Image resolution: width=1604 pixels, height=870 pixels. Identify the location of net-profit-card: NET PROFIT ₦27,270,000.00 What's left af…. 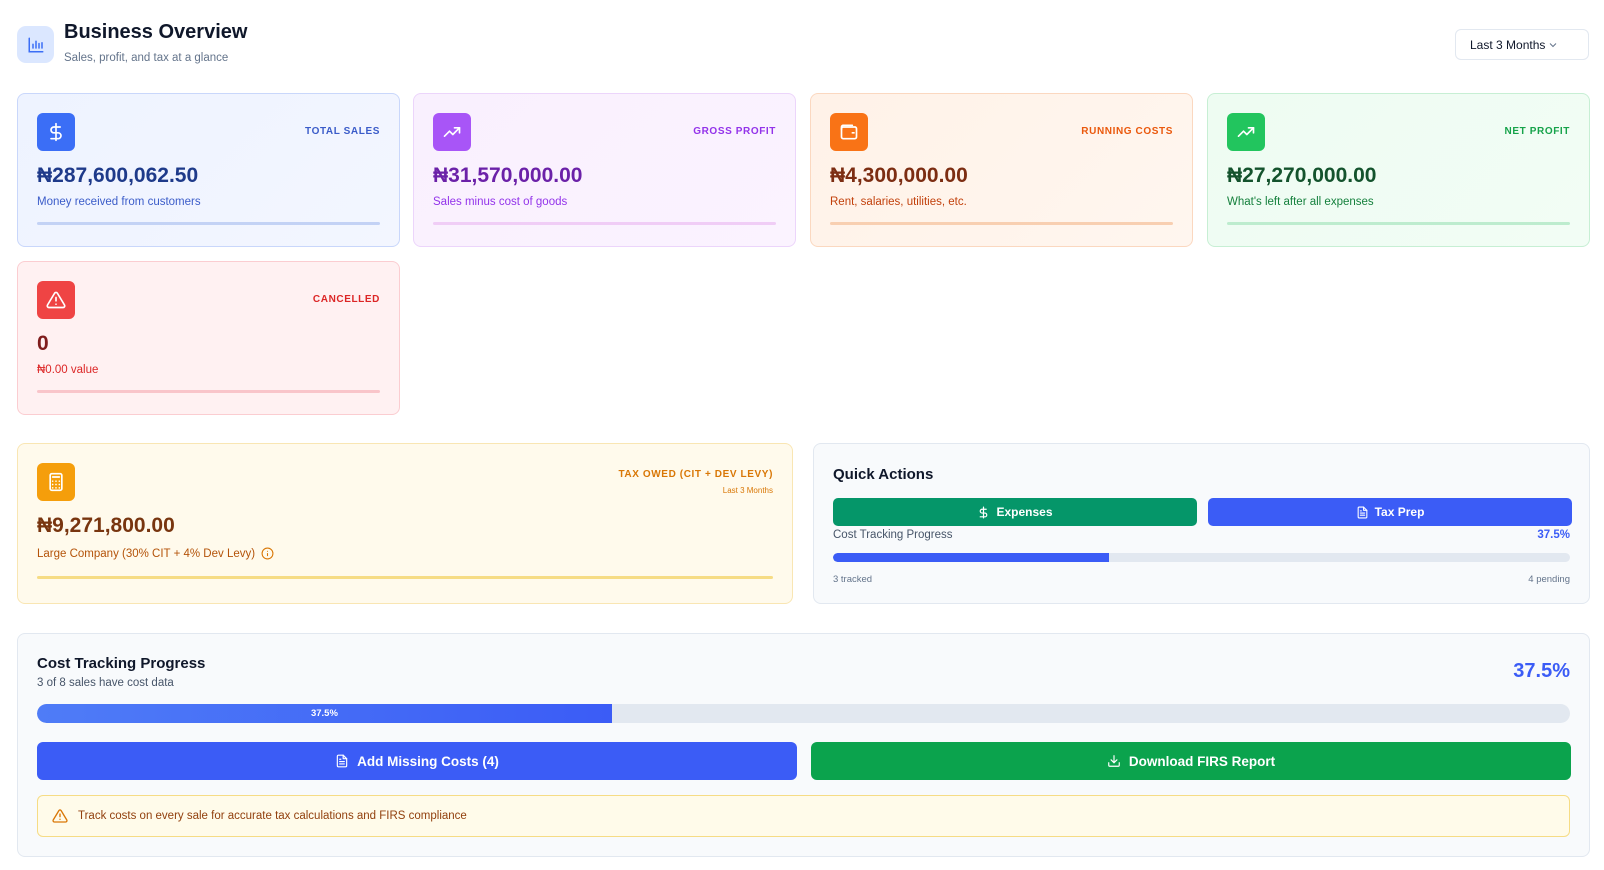
(1398, 170).